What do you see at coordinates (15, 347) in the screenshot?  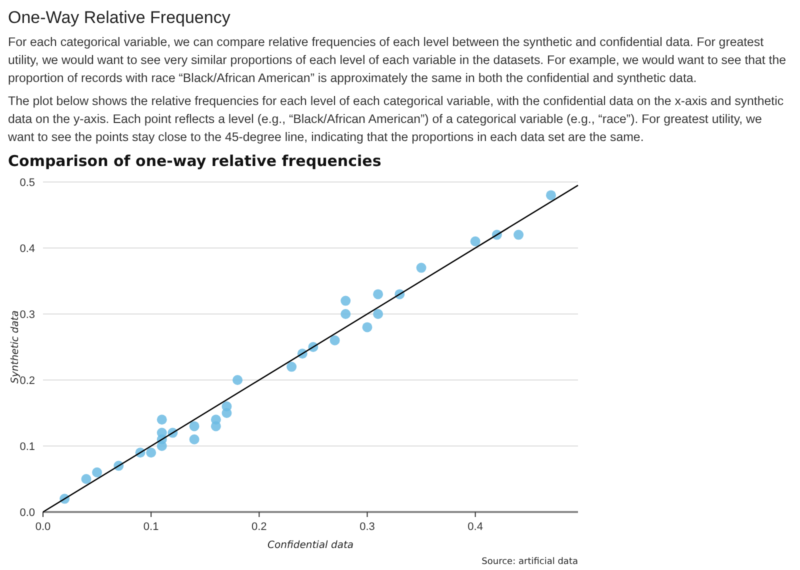 I see `y-axis-title: Synthetic data` at bounding box center [15, 347].